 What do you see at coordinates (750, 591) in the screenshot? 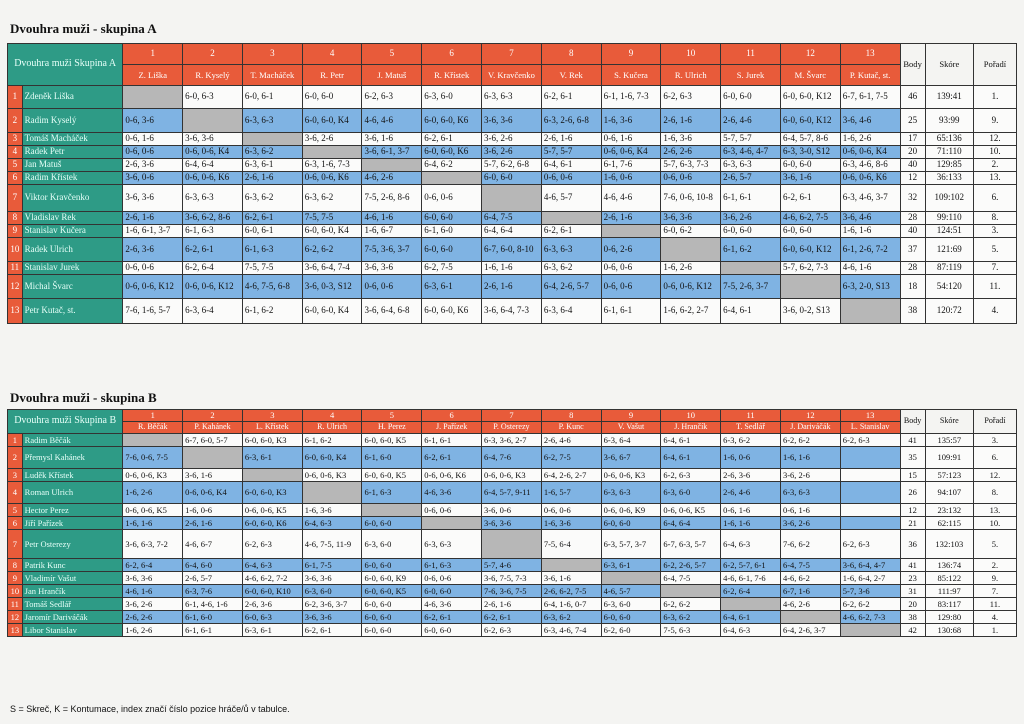
I see `result-cell: 6-2, 6-4` at bounding box center [750, 591].